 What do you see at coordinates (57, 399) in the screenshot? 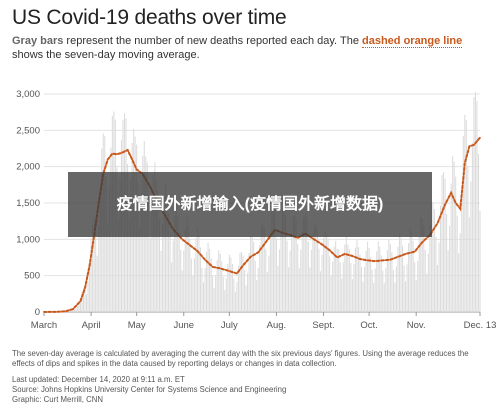
I see `graphic-credit: Graphic: Curt Merrill, CNN` at bounding box center [57, 399].